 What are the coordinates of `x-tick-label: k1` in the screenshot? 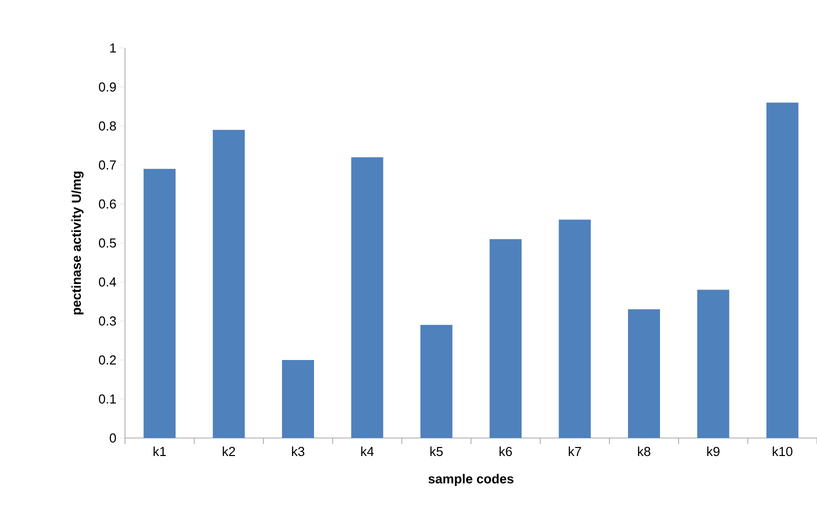 It's located at (160, 451).